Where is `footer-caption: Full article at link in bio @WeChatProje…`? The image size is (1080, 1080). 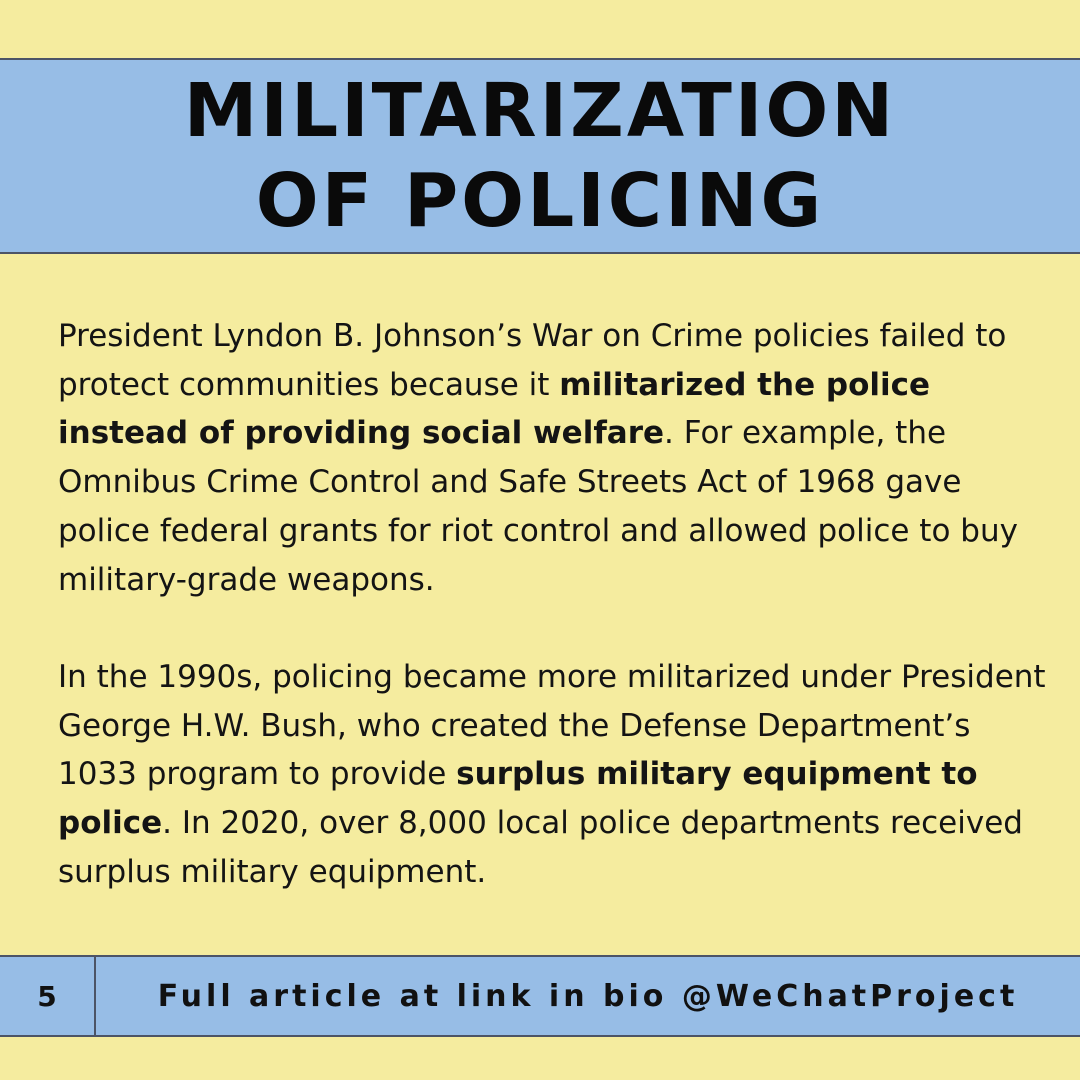 footer-caption: Full article at link in bio @WeChatProje… is located at coordinates (588, 996).